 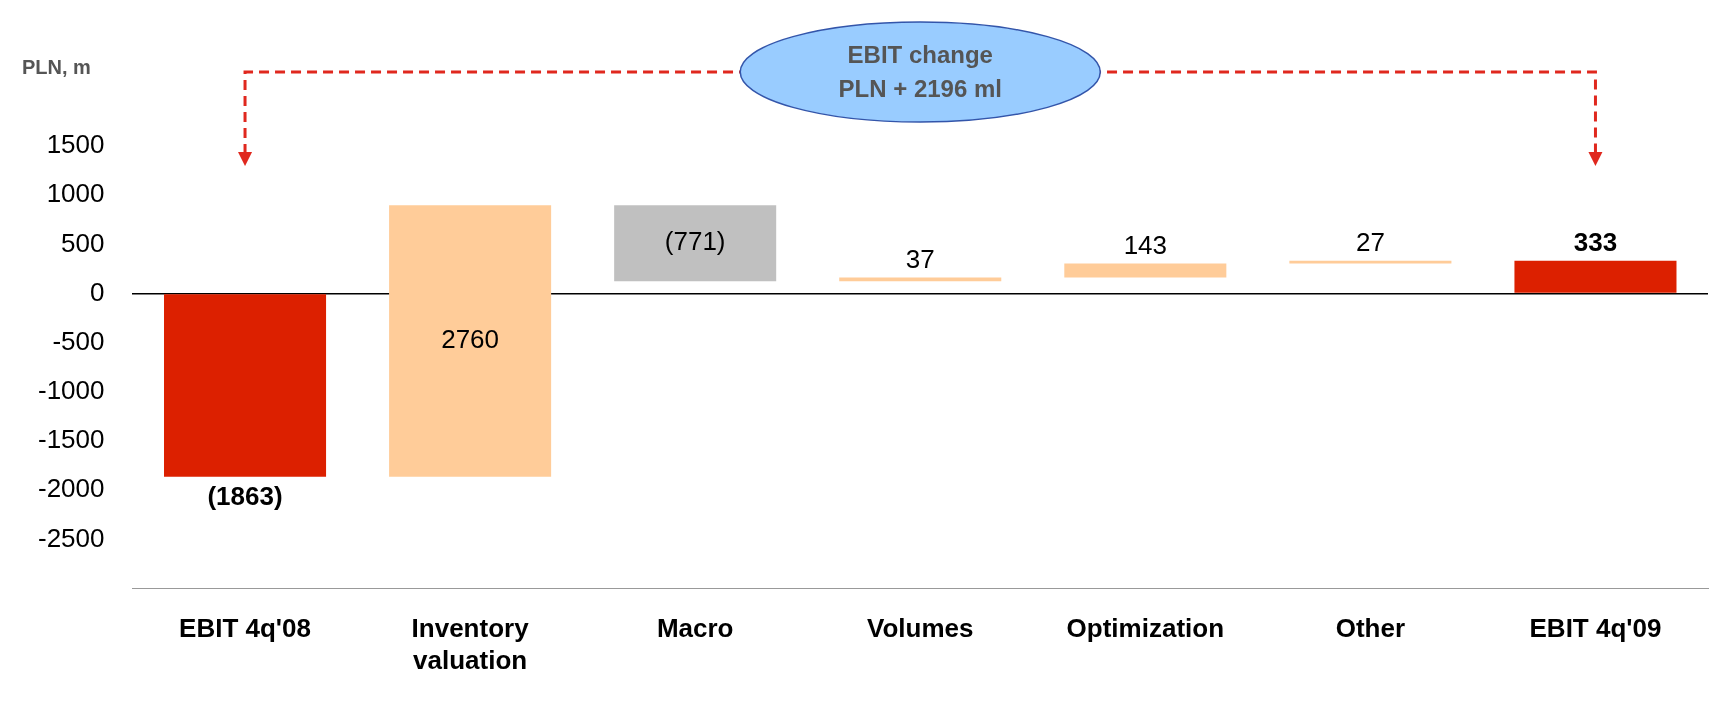 I want to click on x-tick-label: Inventory valuation, so click(x=470, y=644).